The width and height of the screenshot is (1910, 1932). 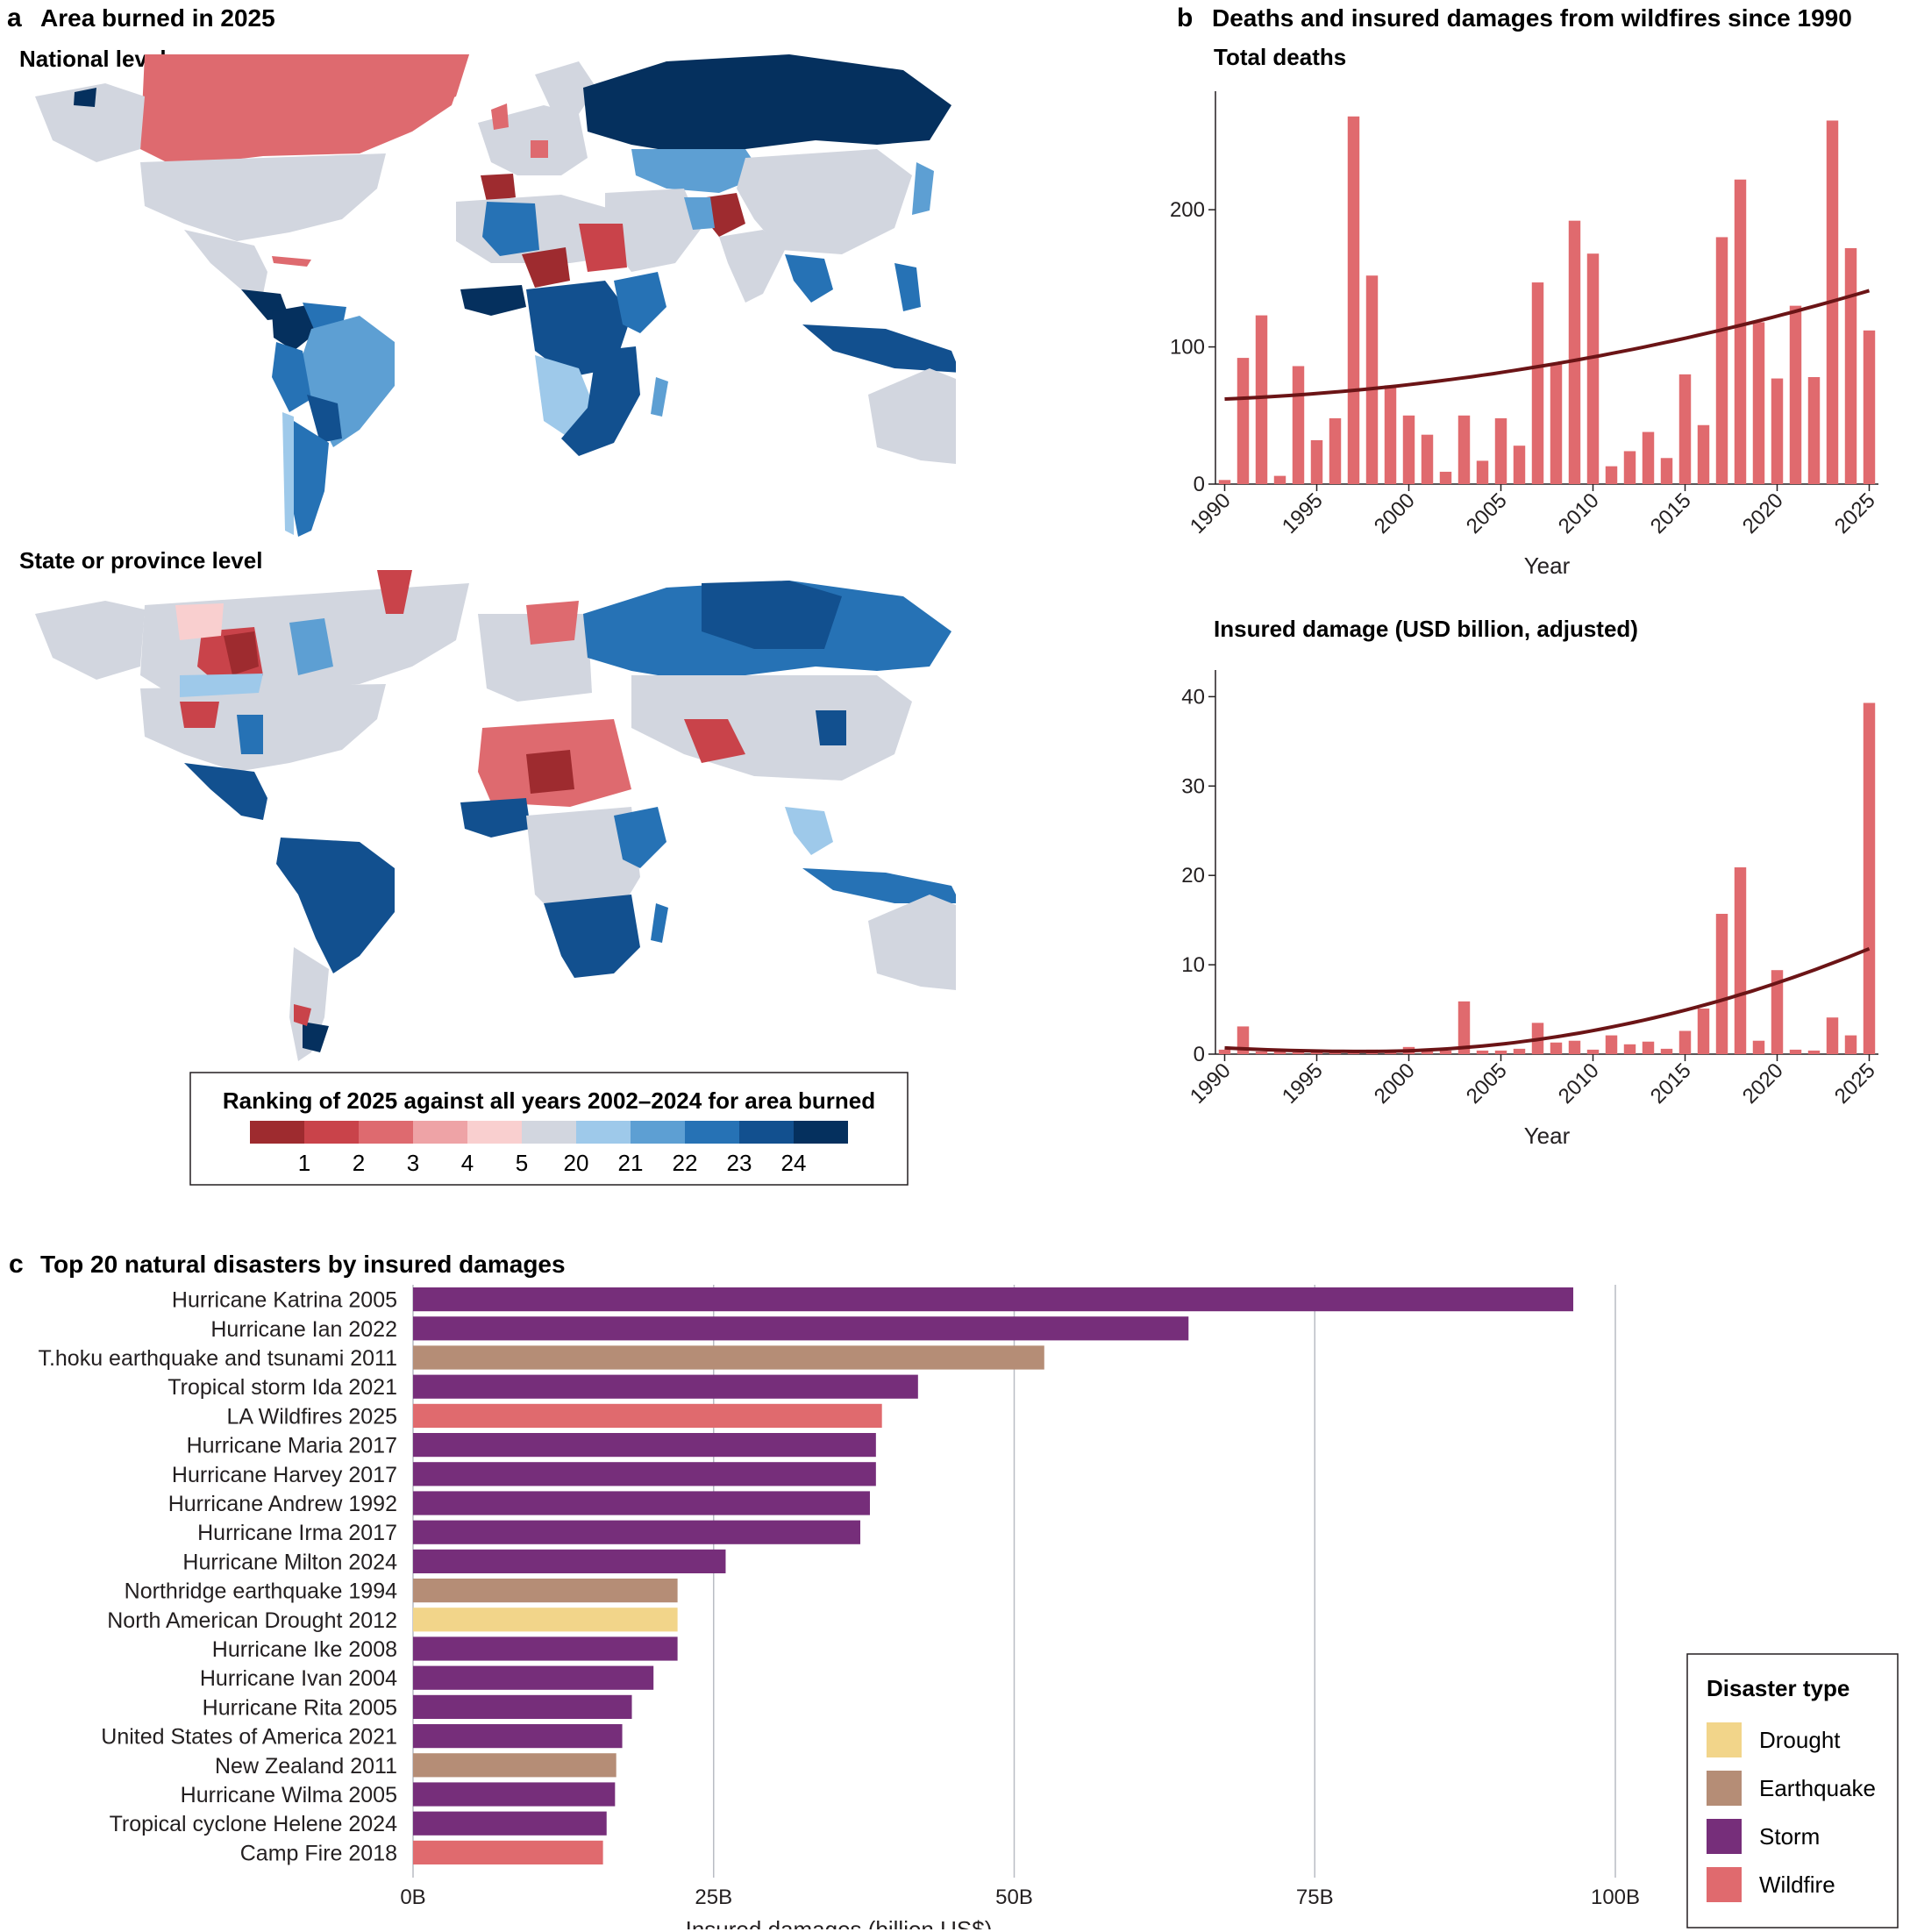 What do you see at coordinates (241, 653) in the screenshot?
I see `state-map-canada-red` at bounding box center [241, 653].